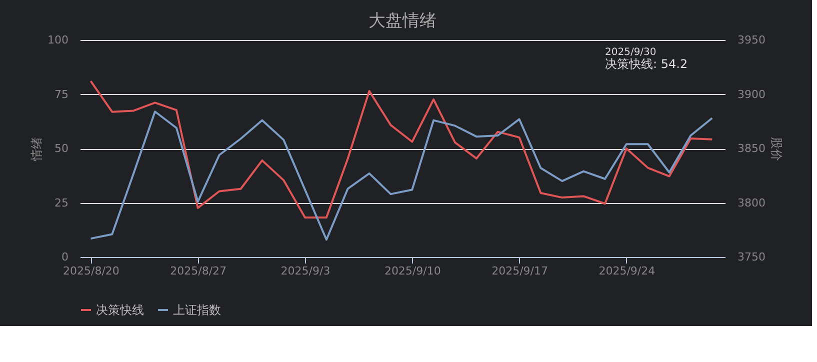 This screenshot has width=817, height=362. Describe the element at coordinates (752, 203) in the screenshot. I see `y2-tick-label: 3800` at that location.